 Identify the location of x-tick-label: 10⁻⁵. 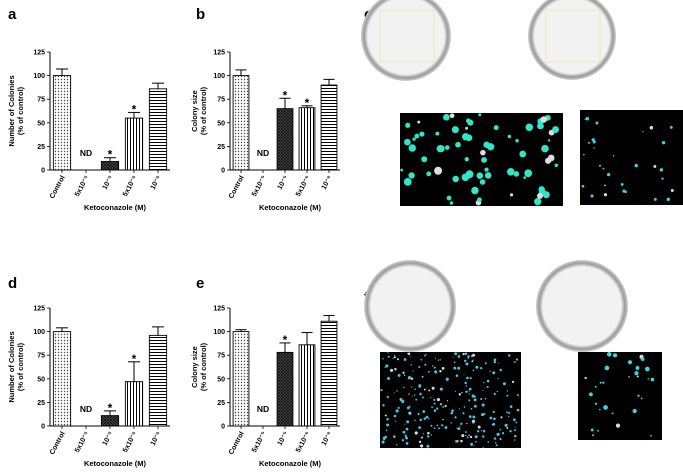
(108, 439).